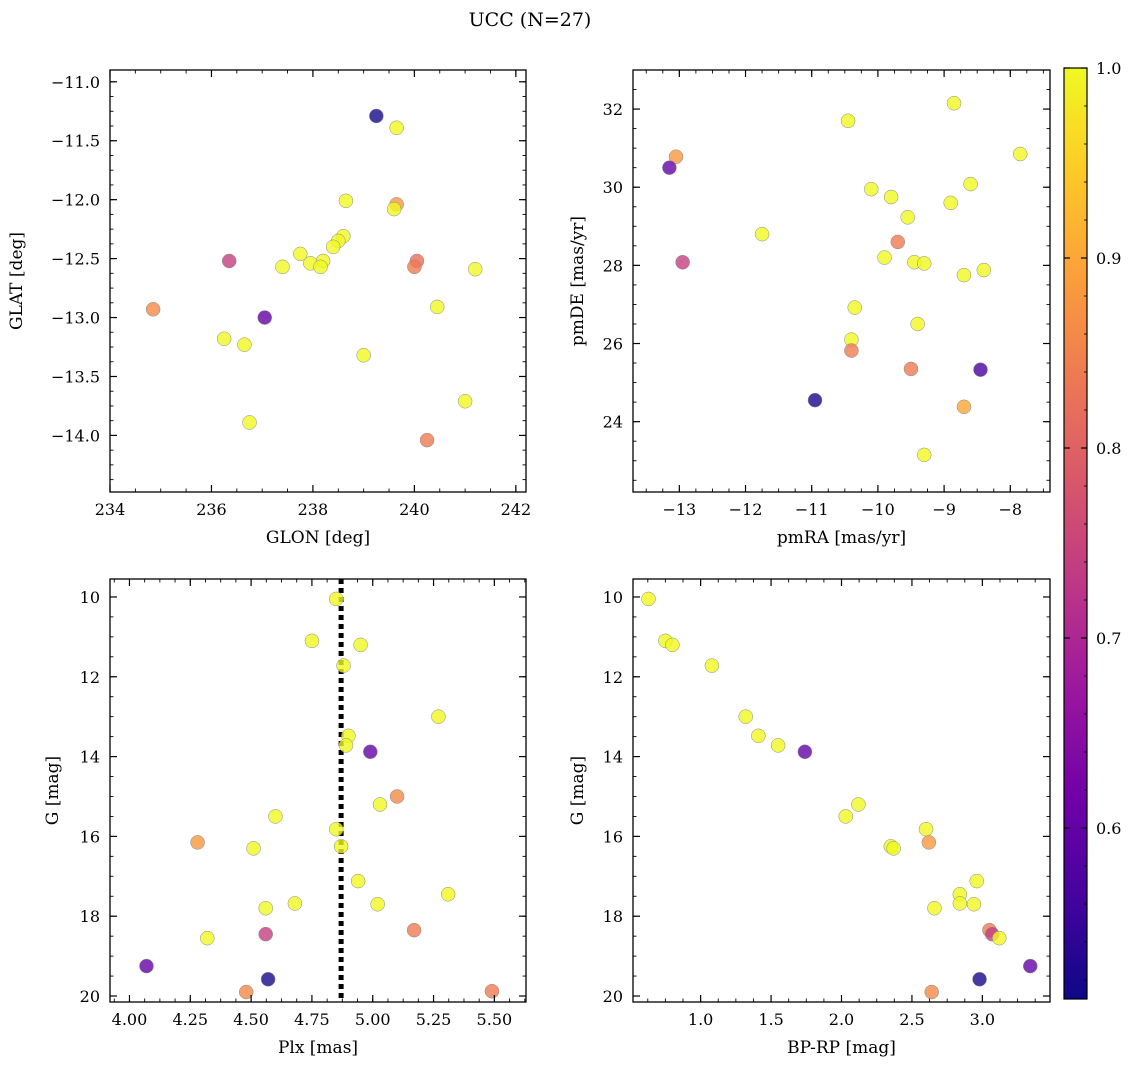  Describe the element at coordinates (90, 757) in the screenshot. I see `y-tick-label: 14` at that location.